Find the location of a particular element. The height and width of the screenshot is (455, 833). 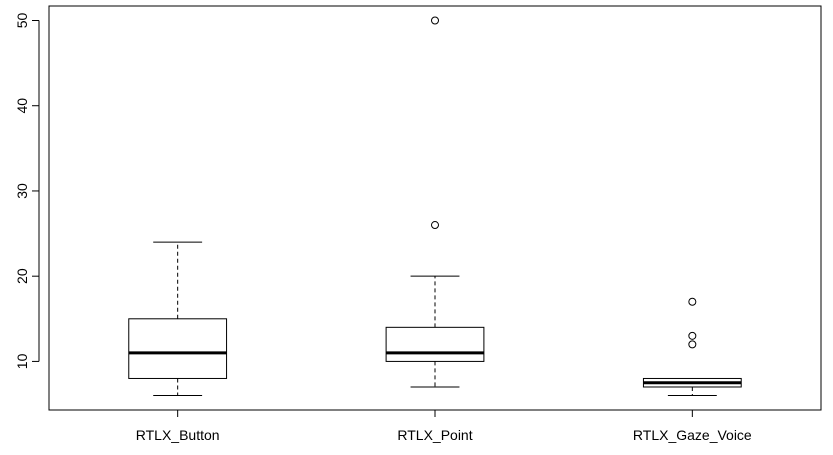

y-tick-label: 10 is located at coordinates (22, 361).